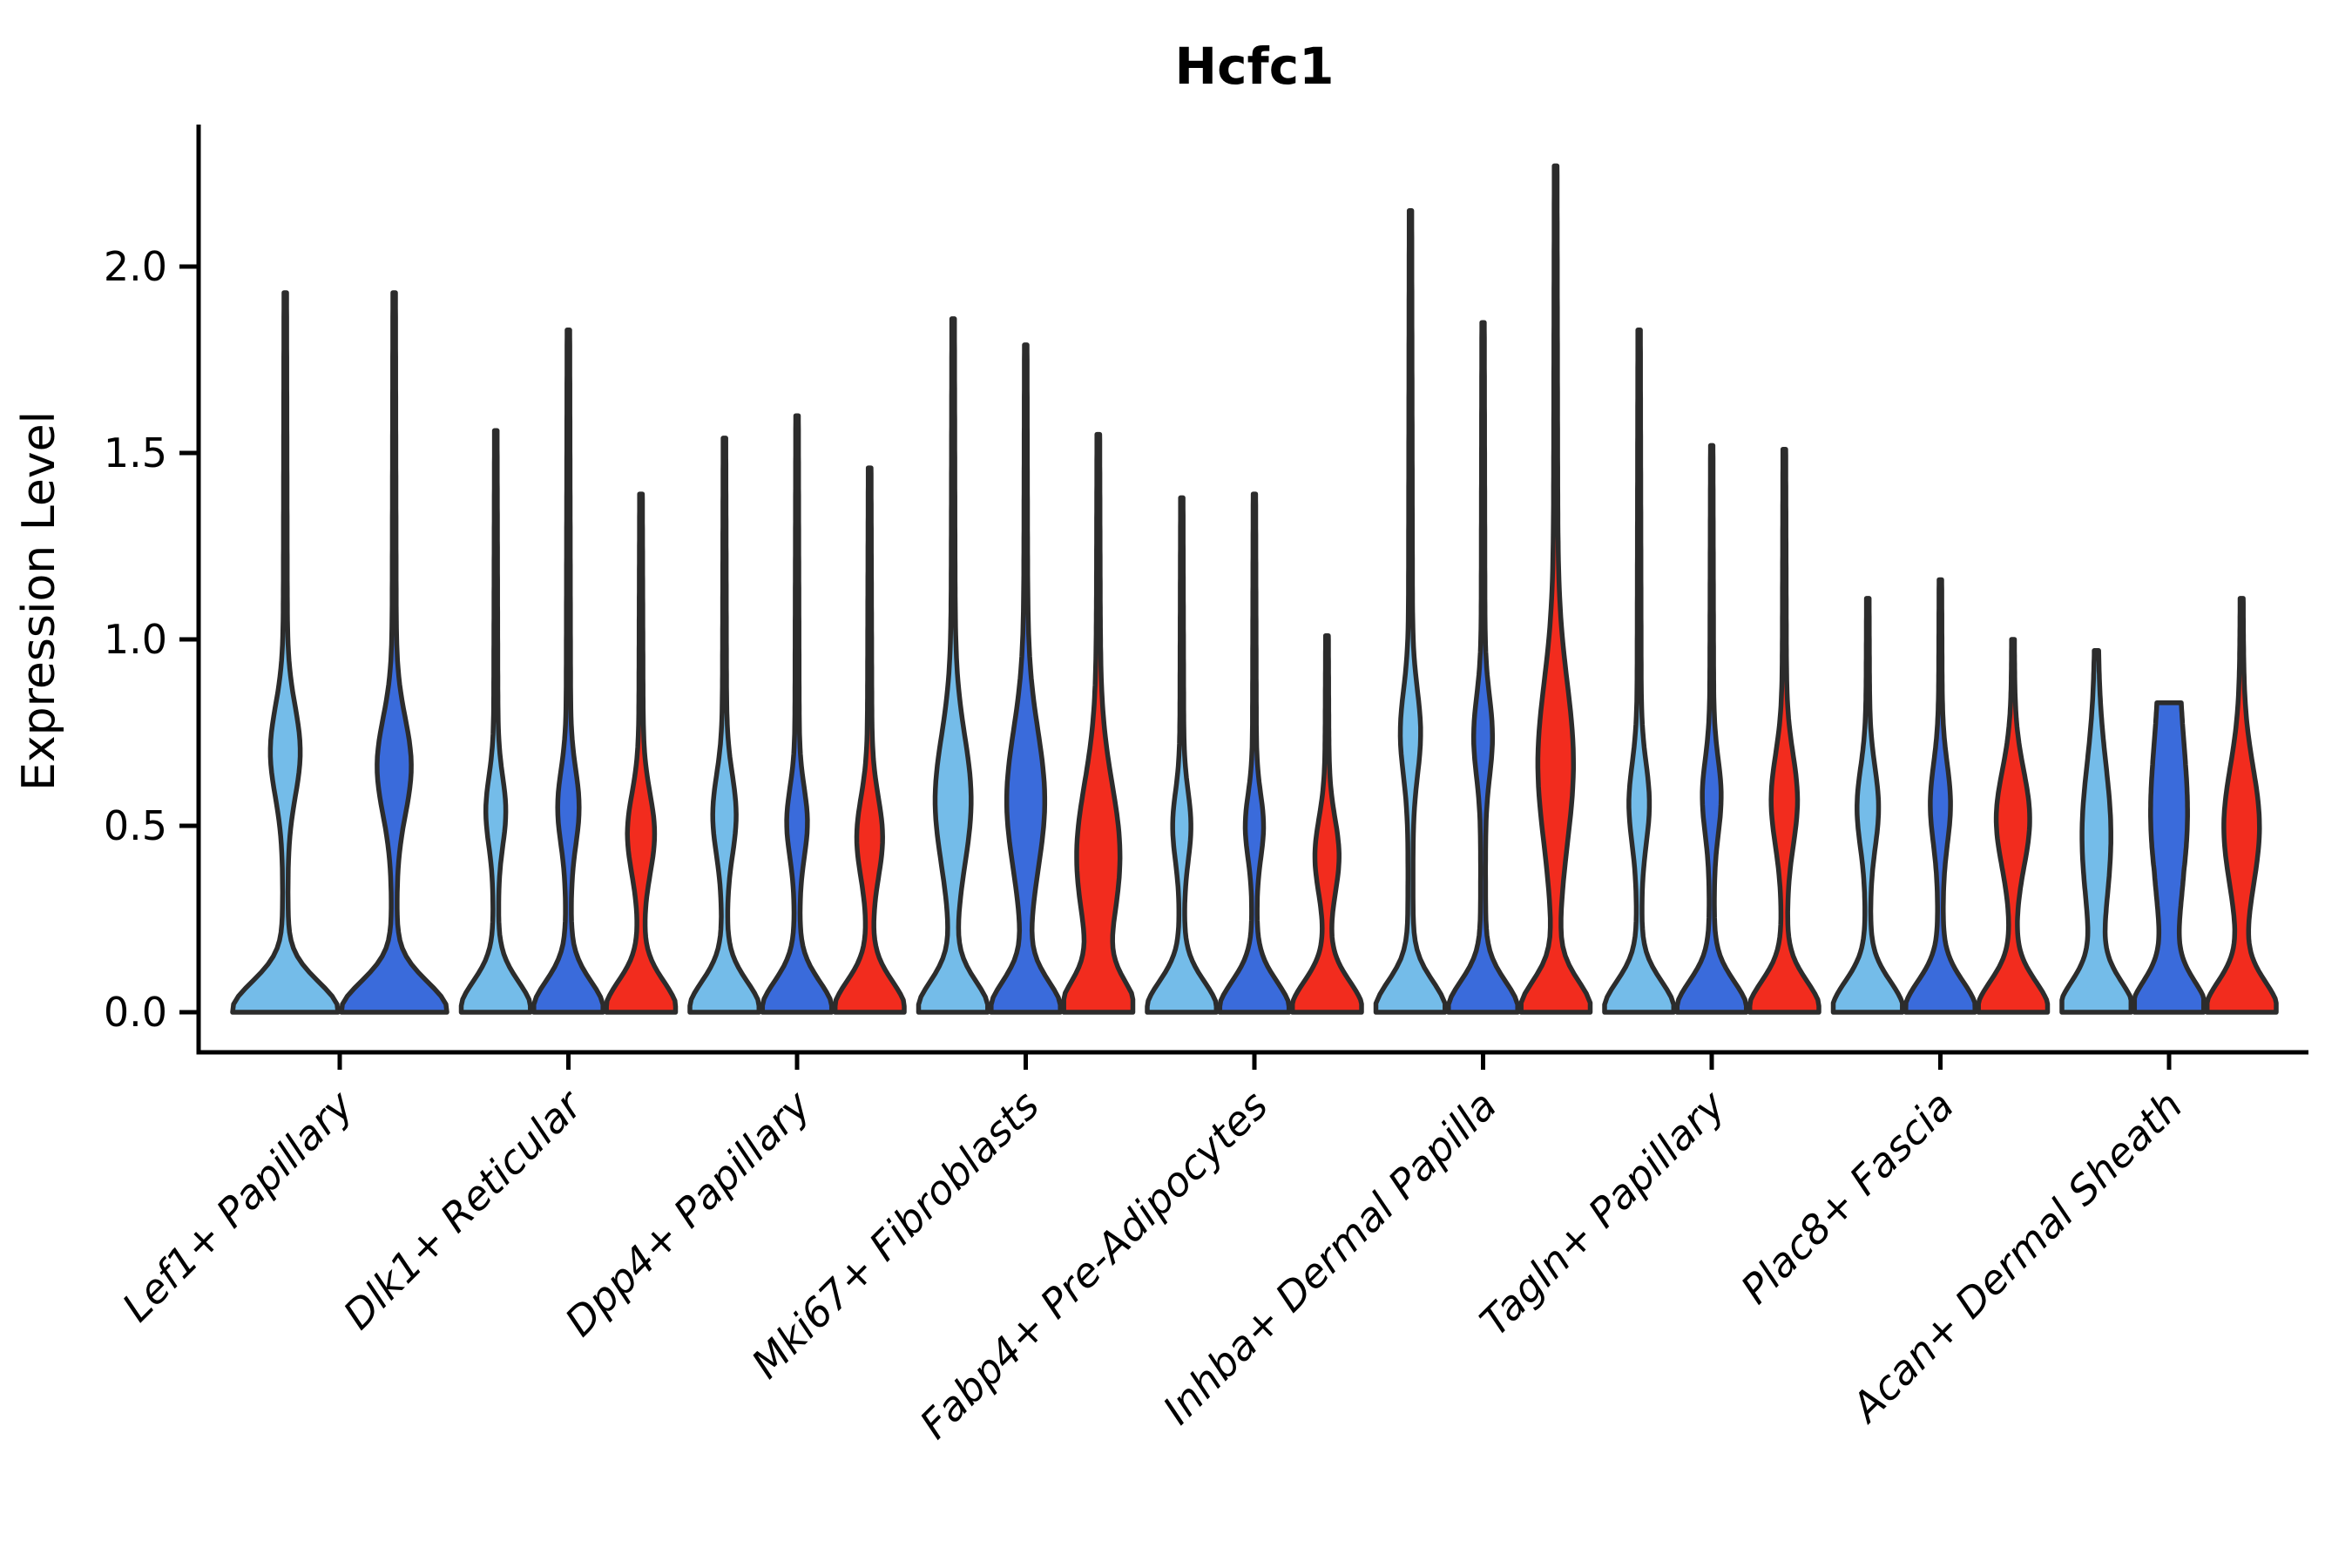 The width and height of the screenshot is (2352, 1568). Describe the element at coordinates (1255, 66) in the screenshot. I see `chart-title: Hcfc1` at that location.